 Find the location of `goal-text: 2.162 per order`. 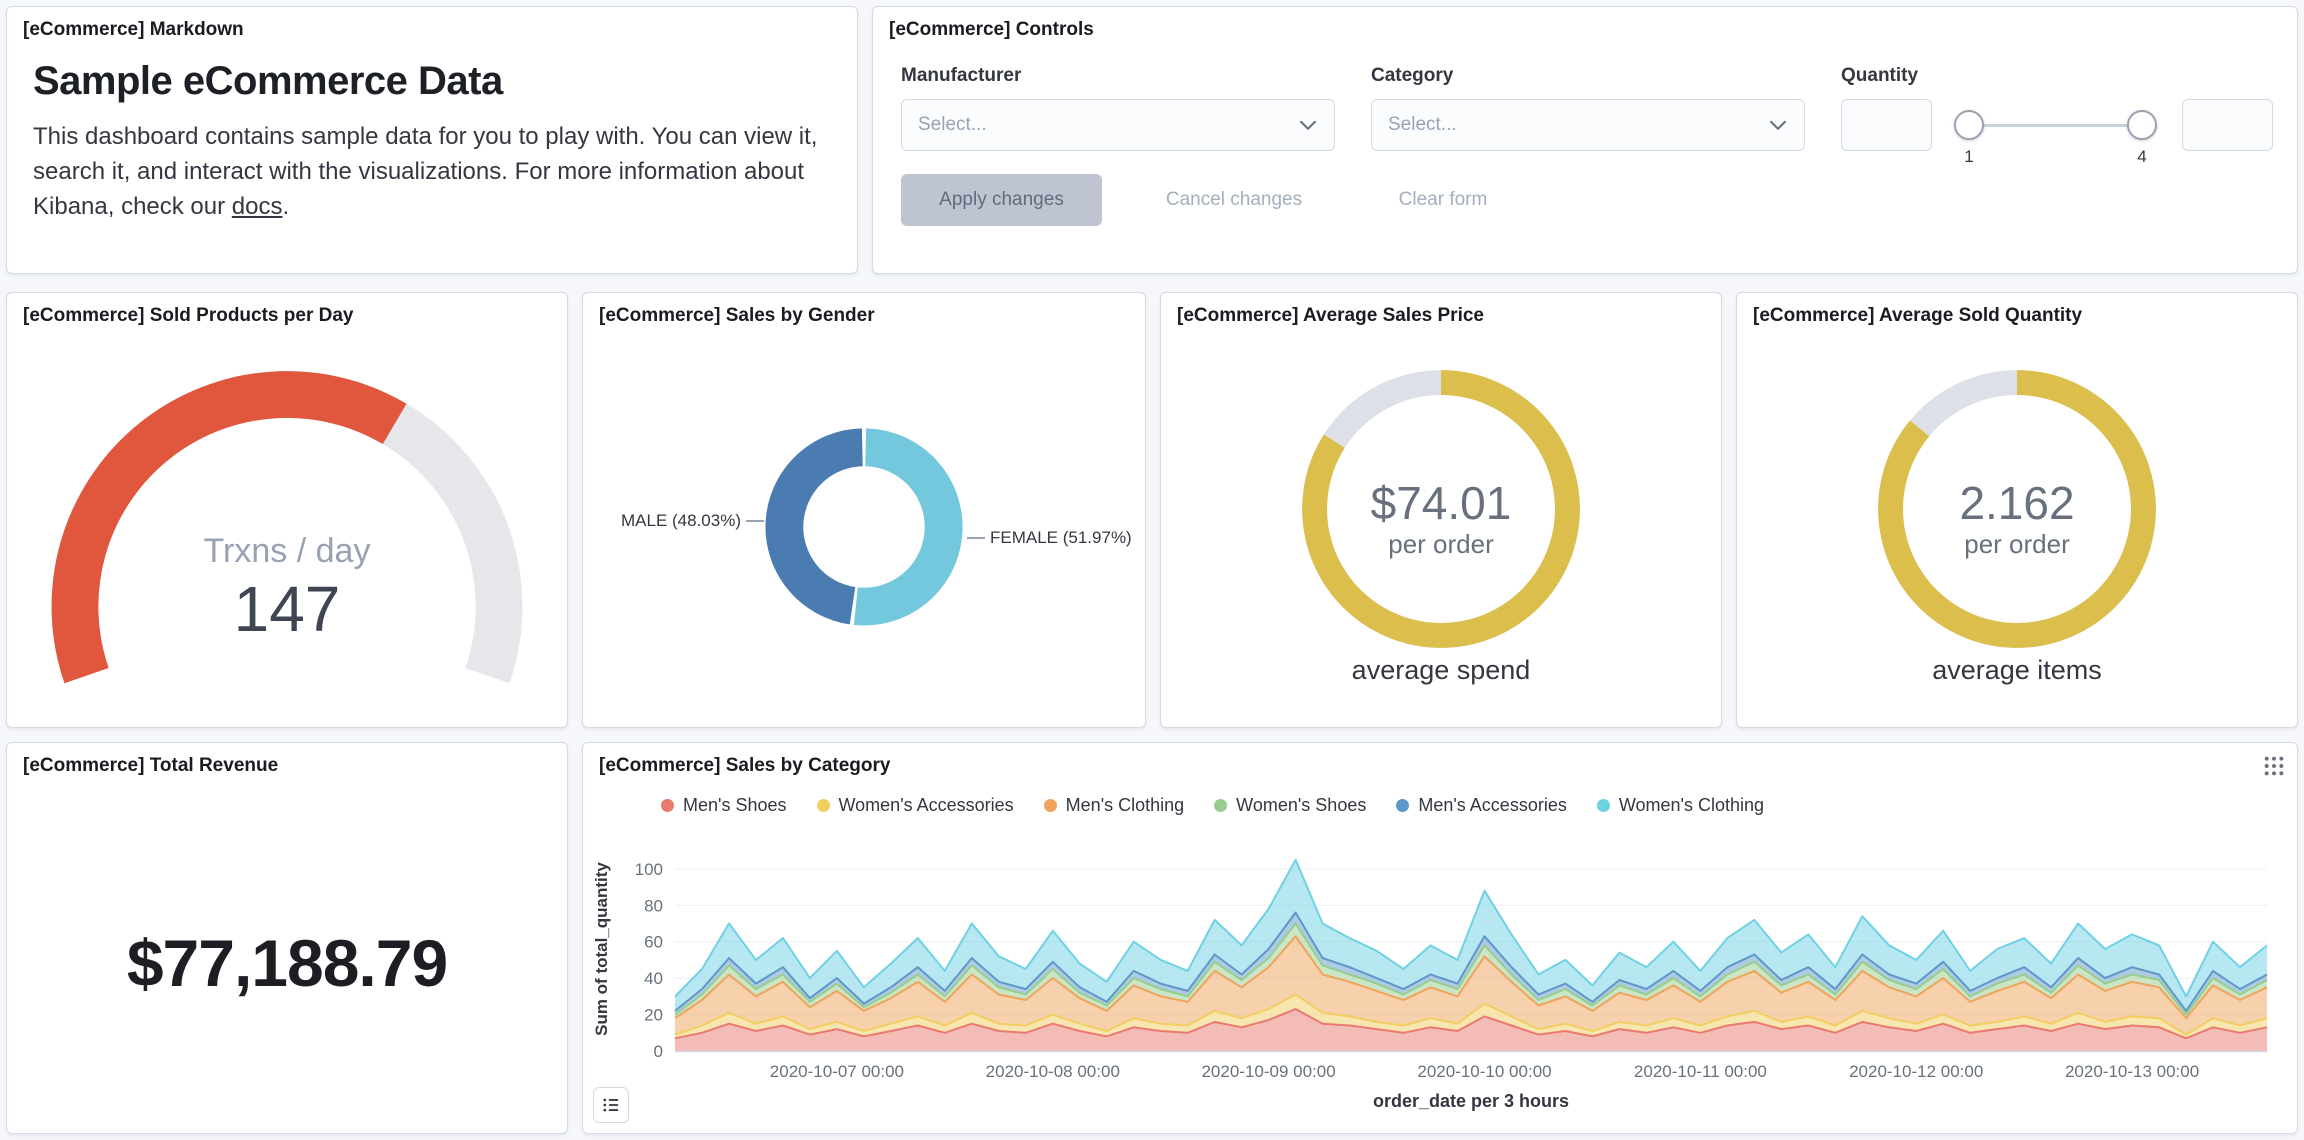

goal-text: 2.162 per order is located at coordinates (2017, 518).